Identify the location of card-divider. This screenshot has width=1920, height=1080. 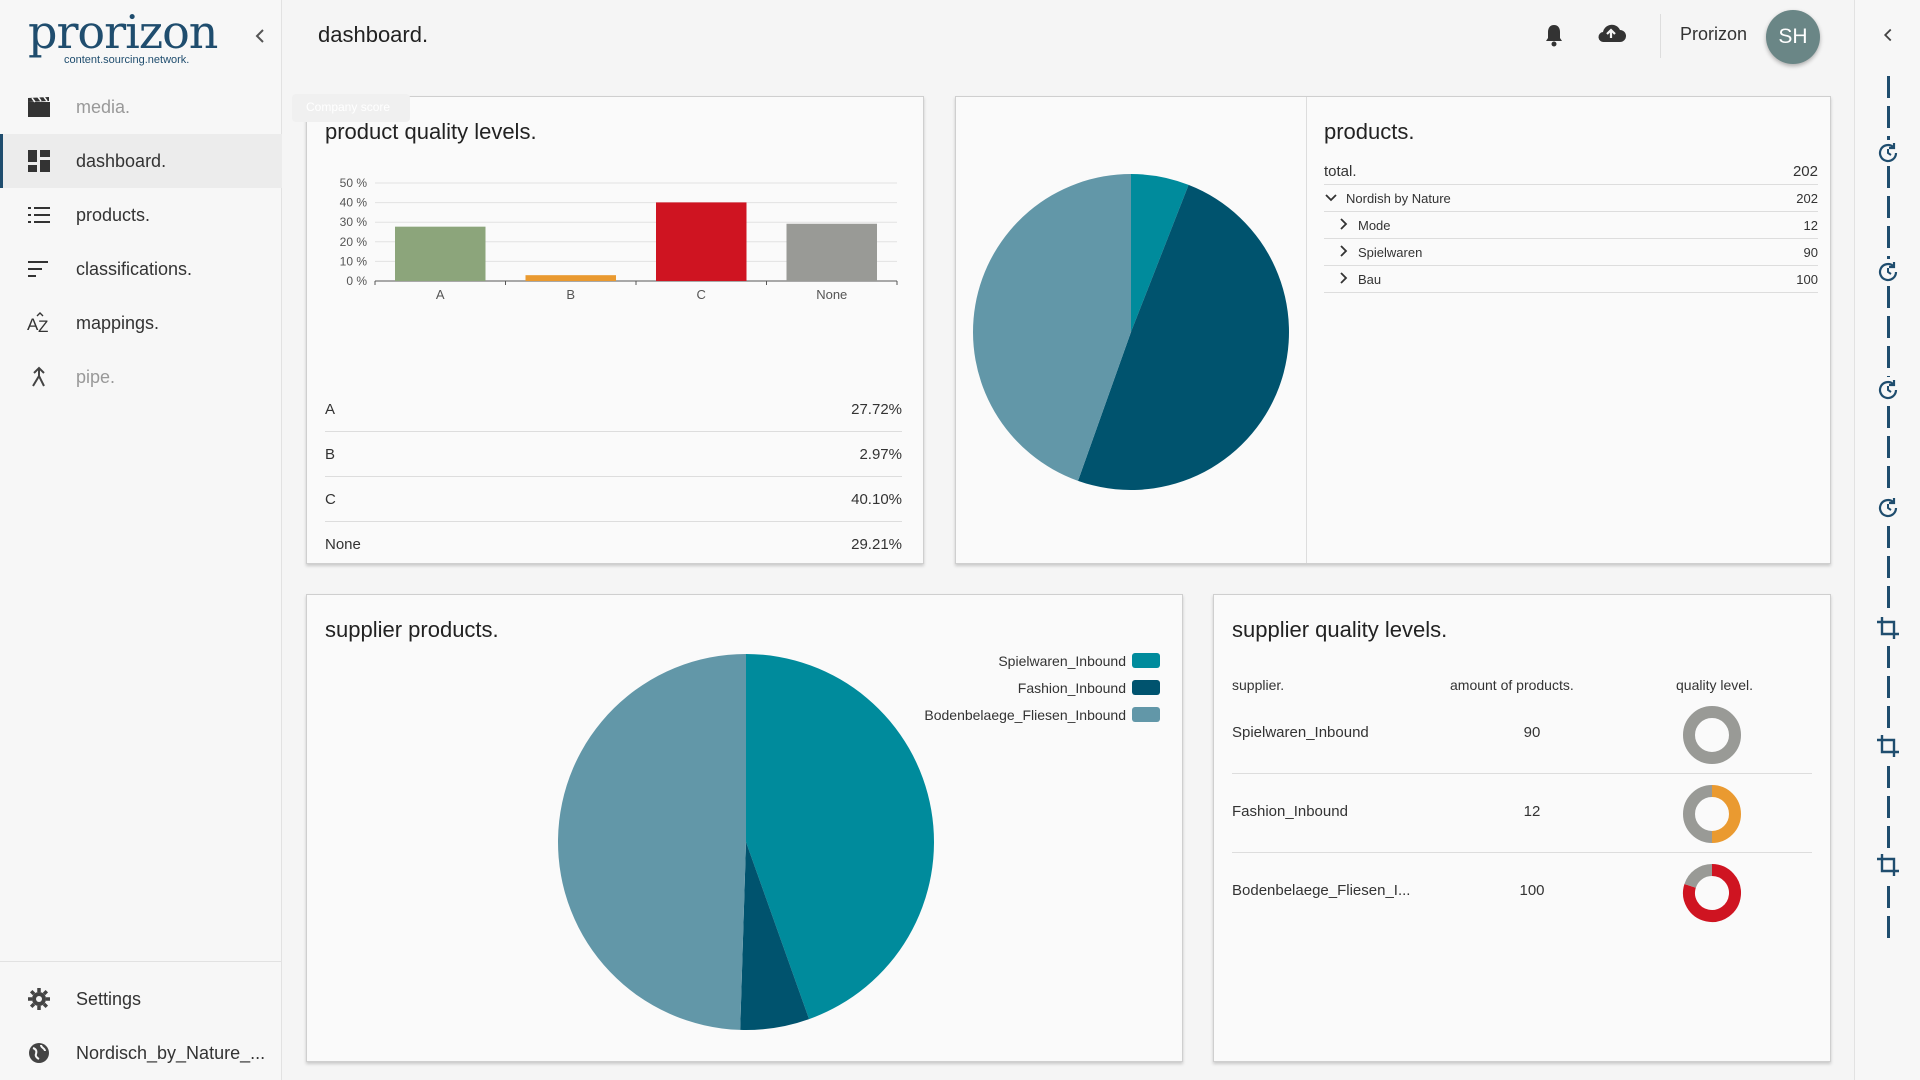
(1306, 330).